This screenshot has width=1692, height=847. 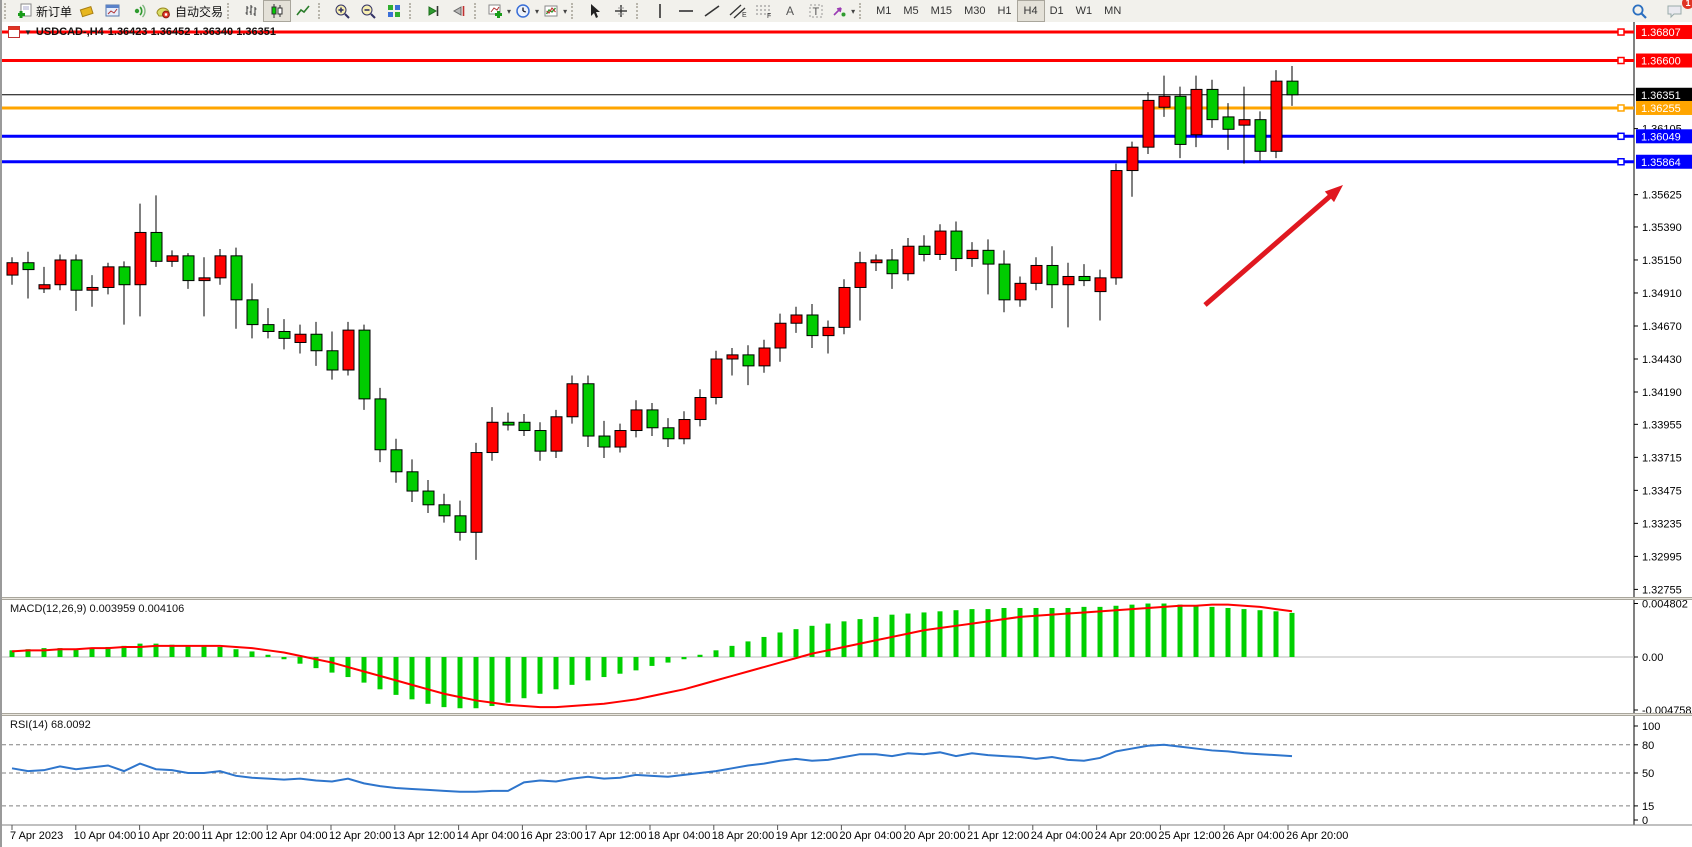 What do you see at coordinates (1674, 12) in the screenshot?
I see `chat-bubble-icon` at bounding box center [1674, 12].